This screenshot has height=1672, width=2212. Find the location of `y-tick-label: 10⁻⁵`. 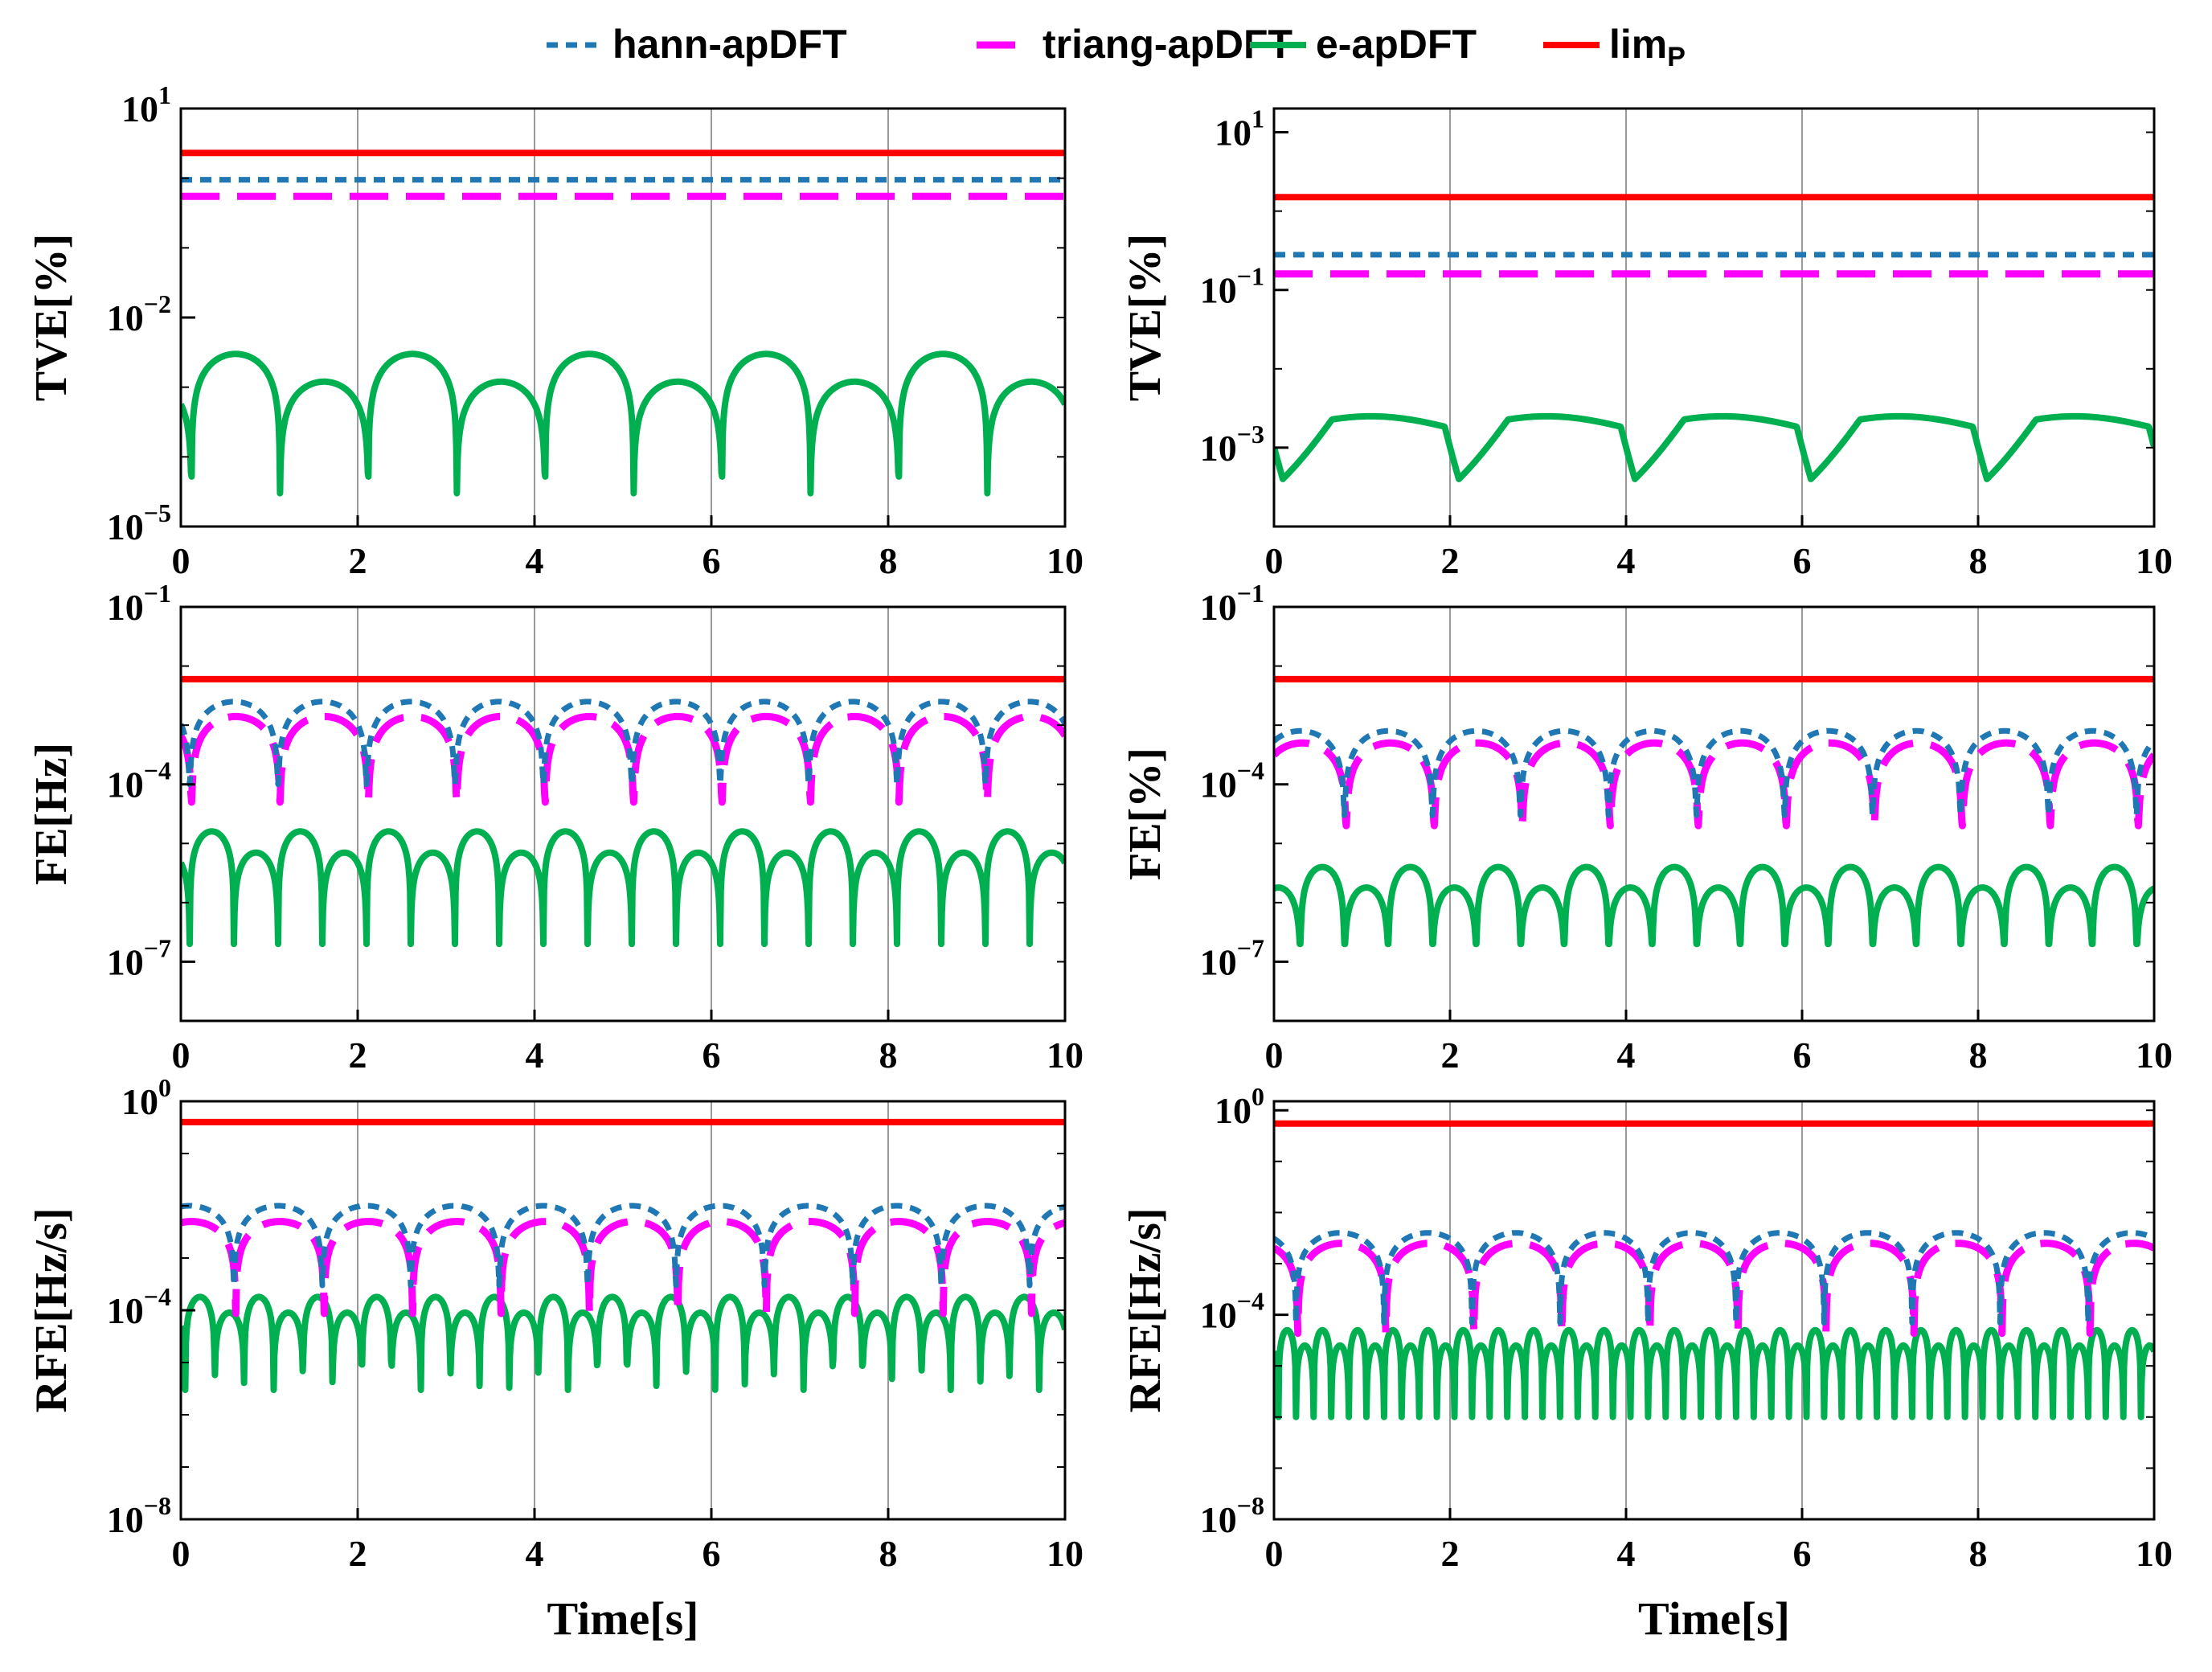

y-tick-label: 10⁻⁵ is located at coordinates (139, 522).